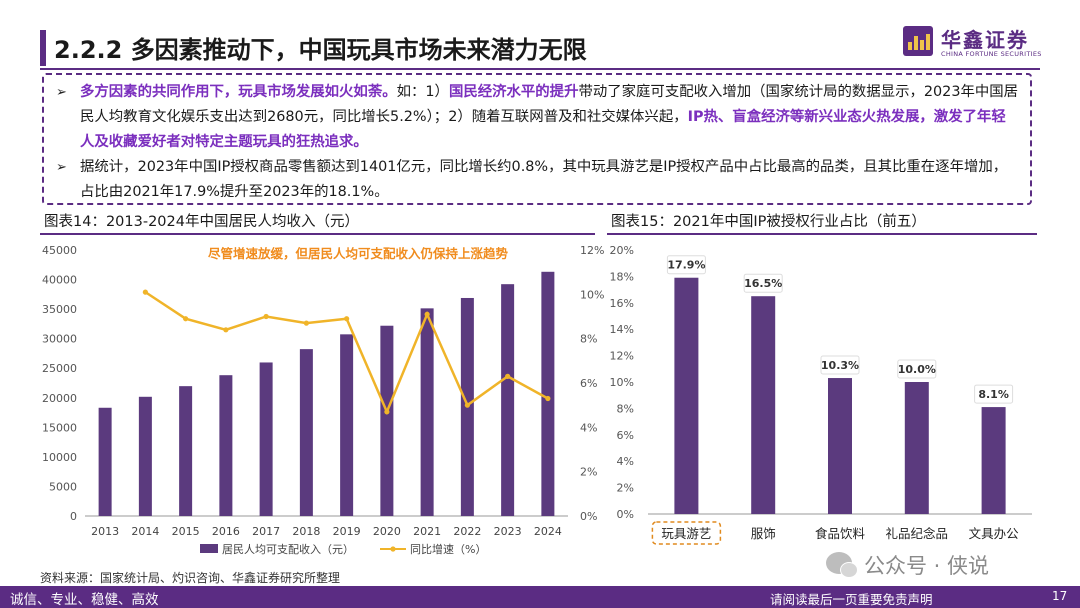 Image resolution: width=1080 pixels, height=608 pixels. I want to click on page-number: 17, so click(1060, 596).